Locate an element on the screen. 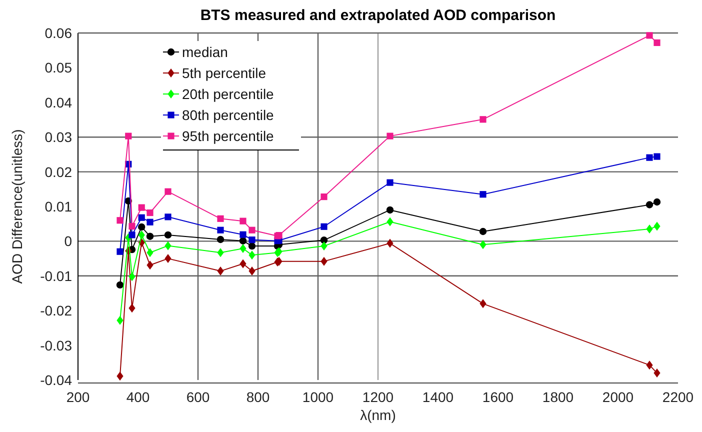 This screenshot has height=432, width=702. y-tick-label: 0.03 is located at coordinates (58, 137).